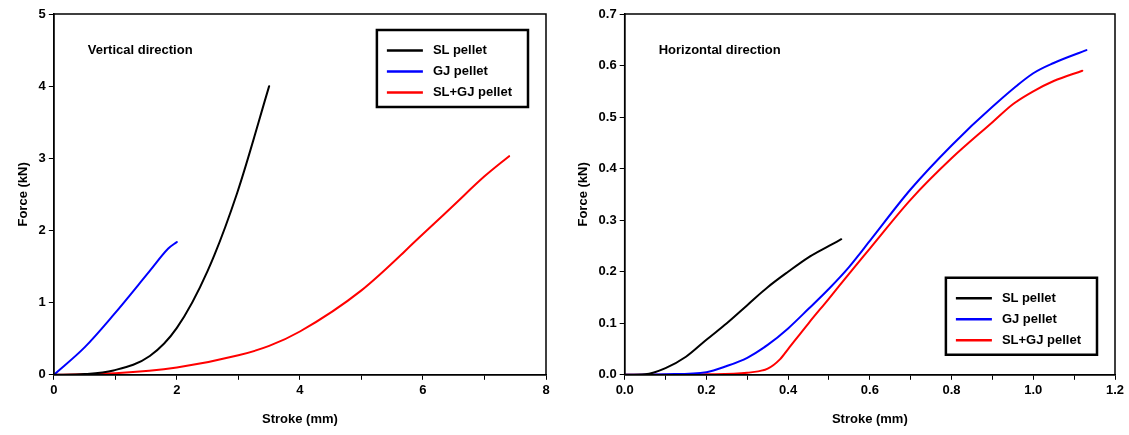  What do you see at coordinates (42, 302) in the screenshot?
I see `y-tick-label: 1` at bounding box center [42, 302].